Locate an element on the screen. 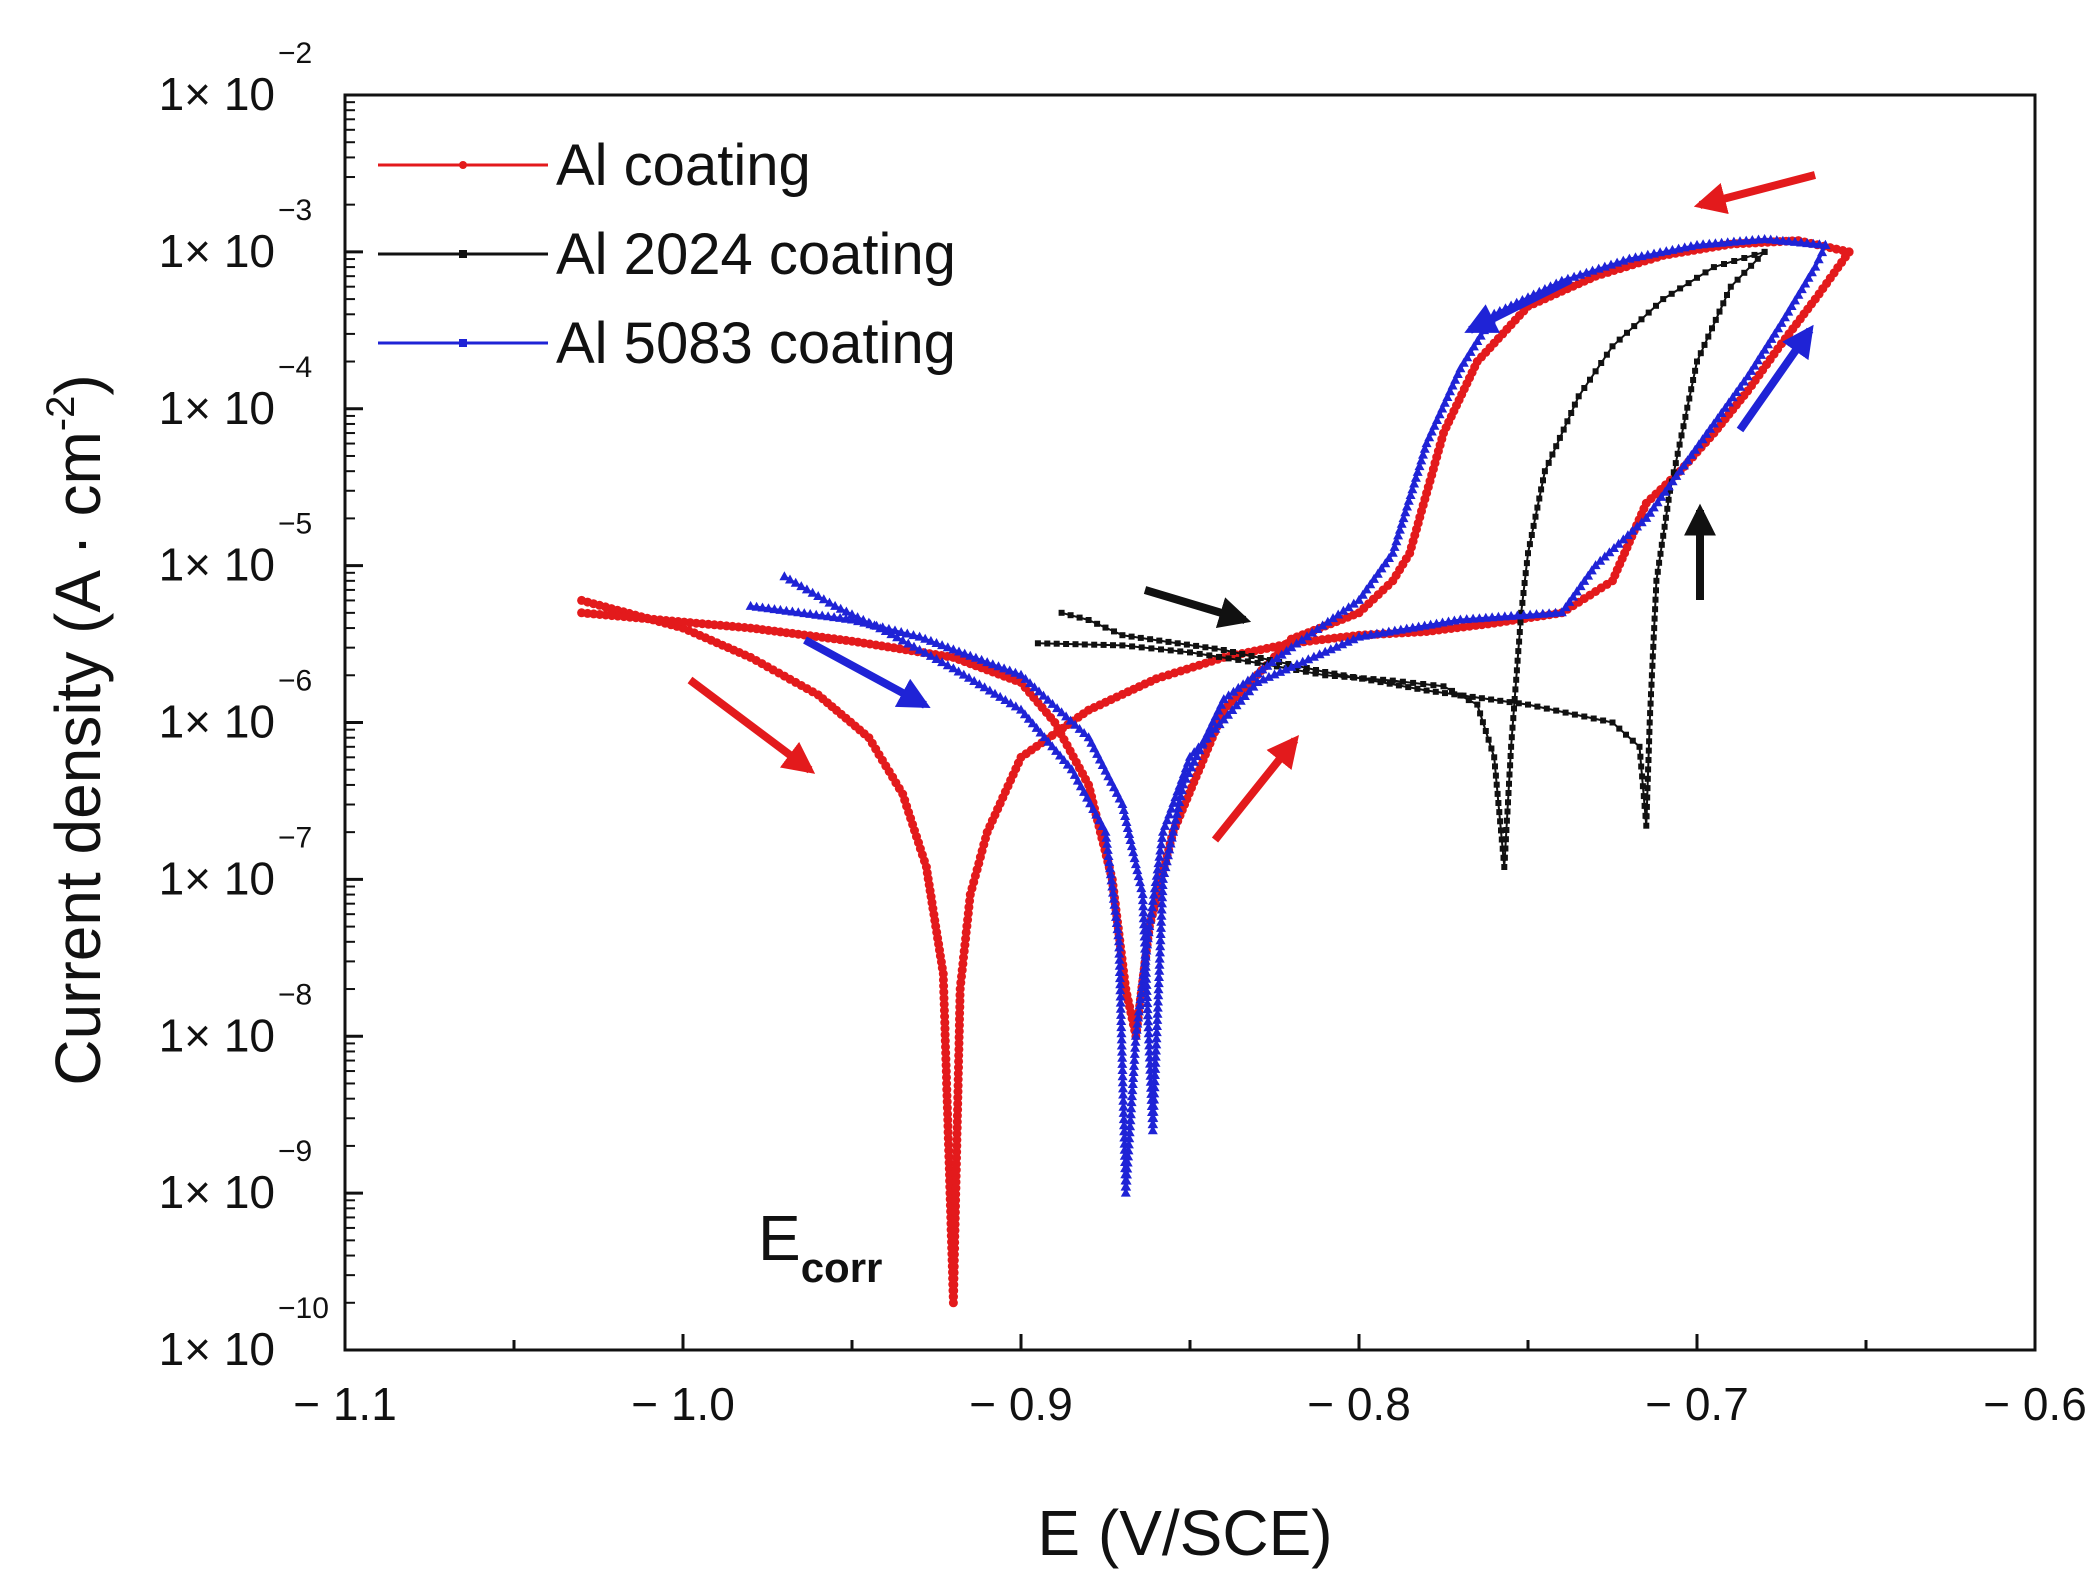 This screenshot has height=1593, width=2088. y-tick-exponent: −3 is located at coordinates (295, 210).